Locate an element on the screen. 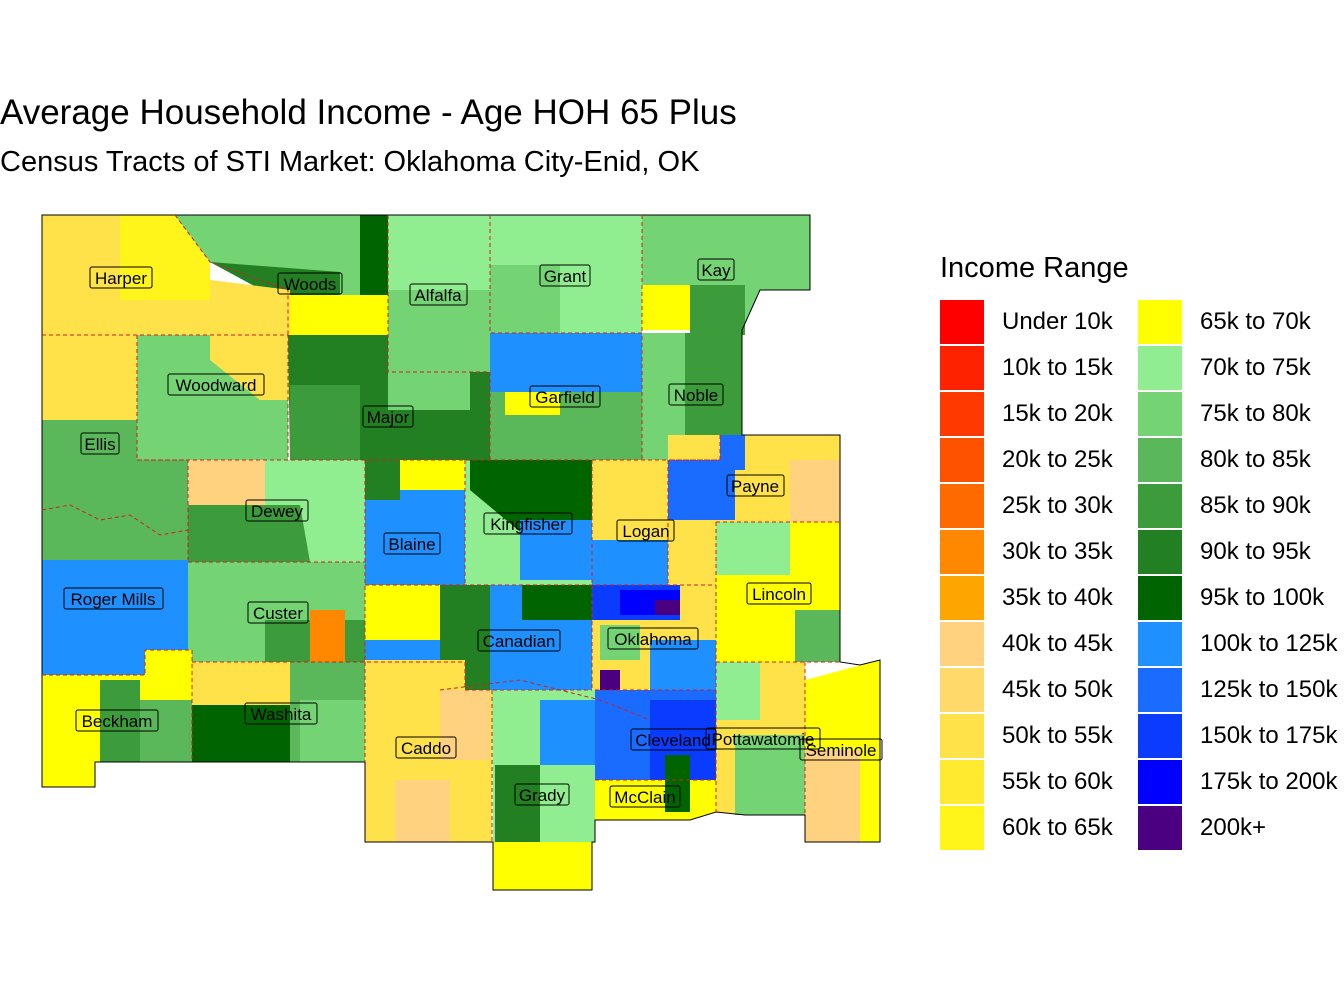 The height and width of the screenshot is (1008, 1344). county-label-logan: Logan is located at coordinates (645, 530).